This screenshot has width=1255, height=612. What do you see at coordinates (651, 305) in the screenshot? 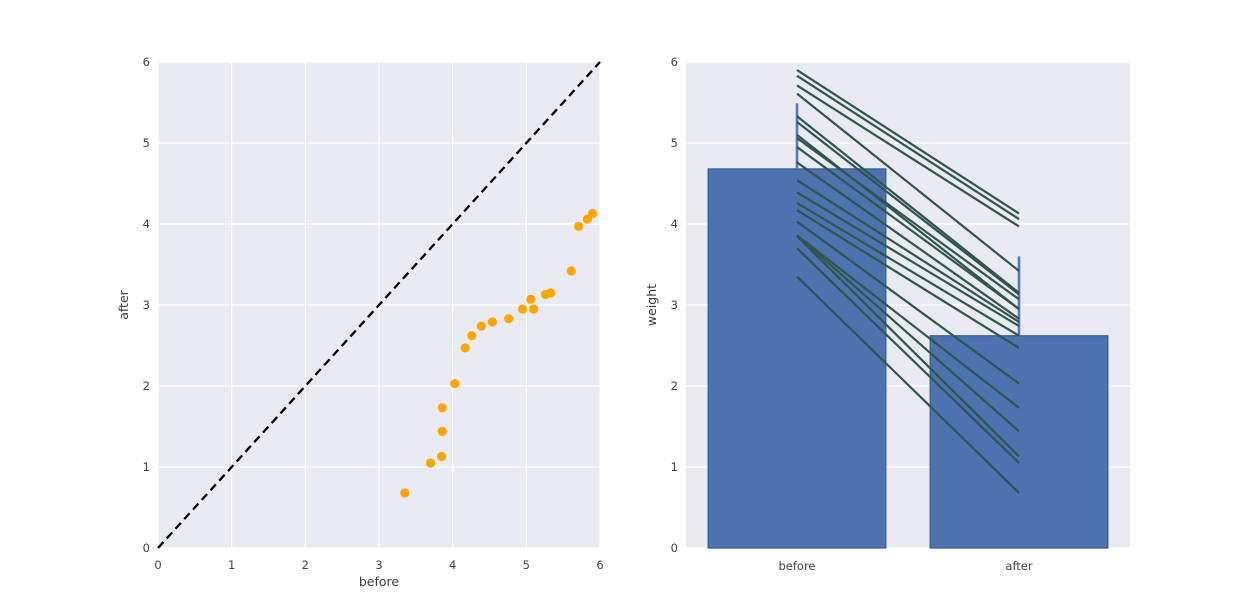
I see `y-axis-label: weight` at bounding box center [651, 305].